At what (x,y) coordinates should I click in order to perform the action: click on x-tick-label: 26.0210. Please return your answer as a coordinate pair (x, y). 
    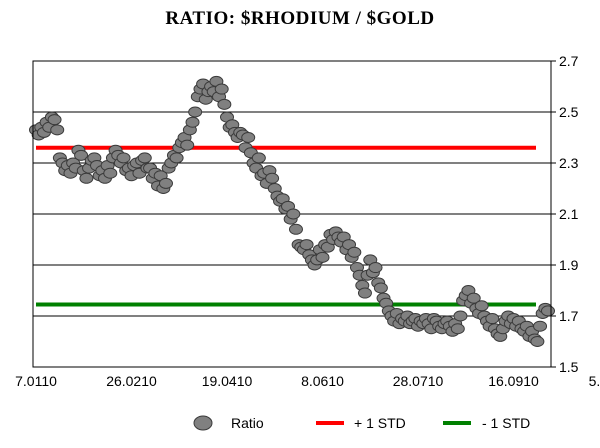
    Looking at the image, I should click on (131, 381).